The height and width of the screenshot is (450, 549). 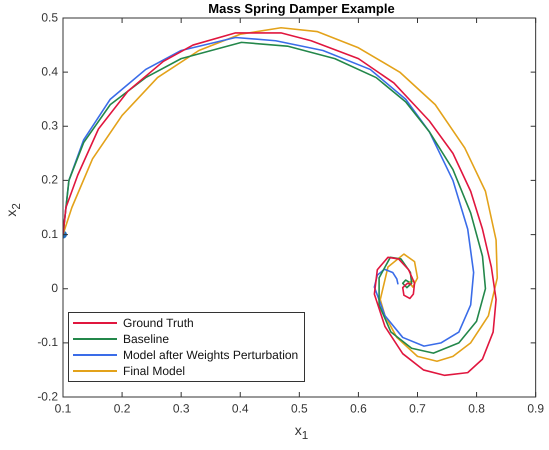 What do you see at coordinates (47, 396) in the screenshot?
I see `y-tick-label: -0.2` at bounding box center [47, 396].